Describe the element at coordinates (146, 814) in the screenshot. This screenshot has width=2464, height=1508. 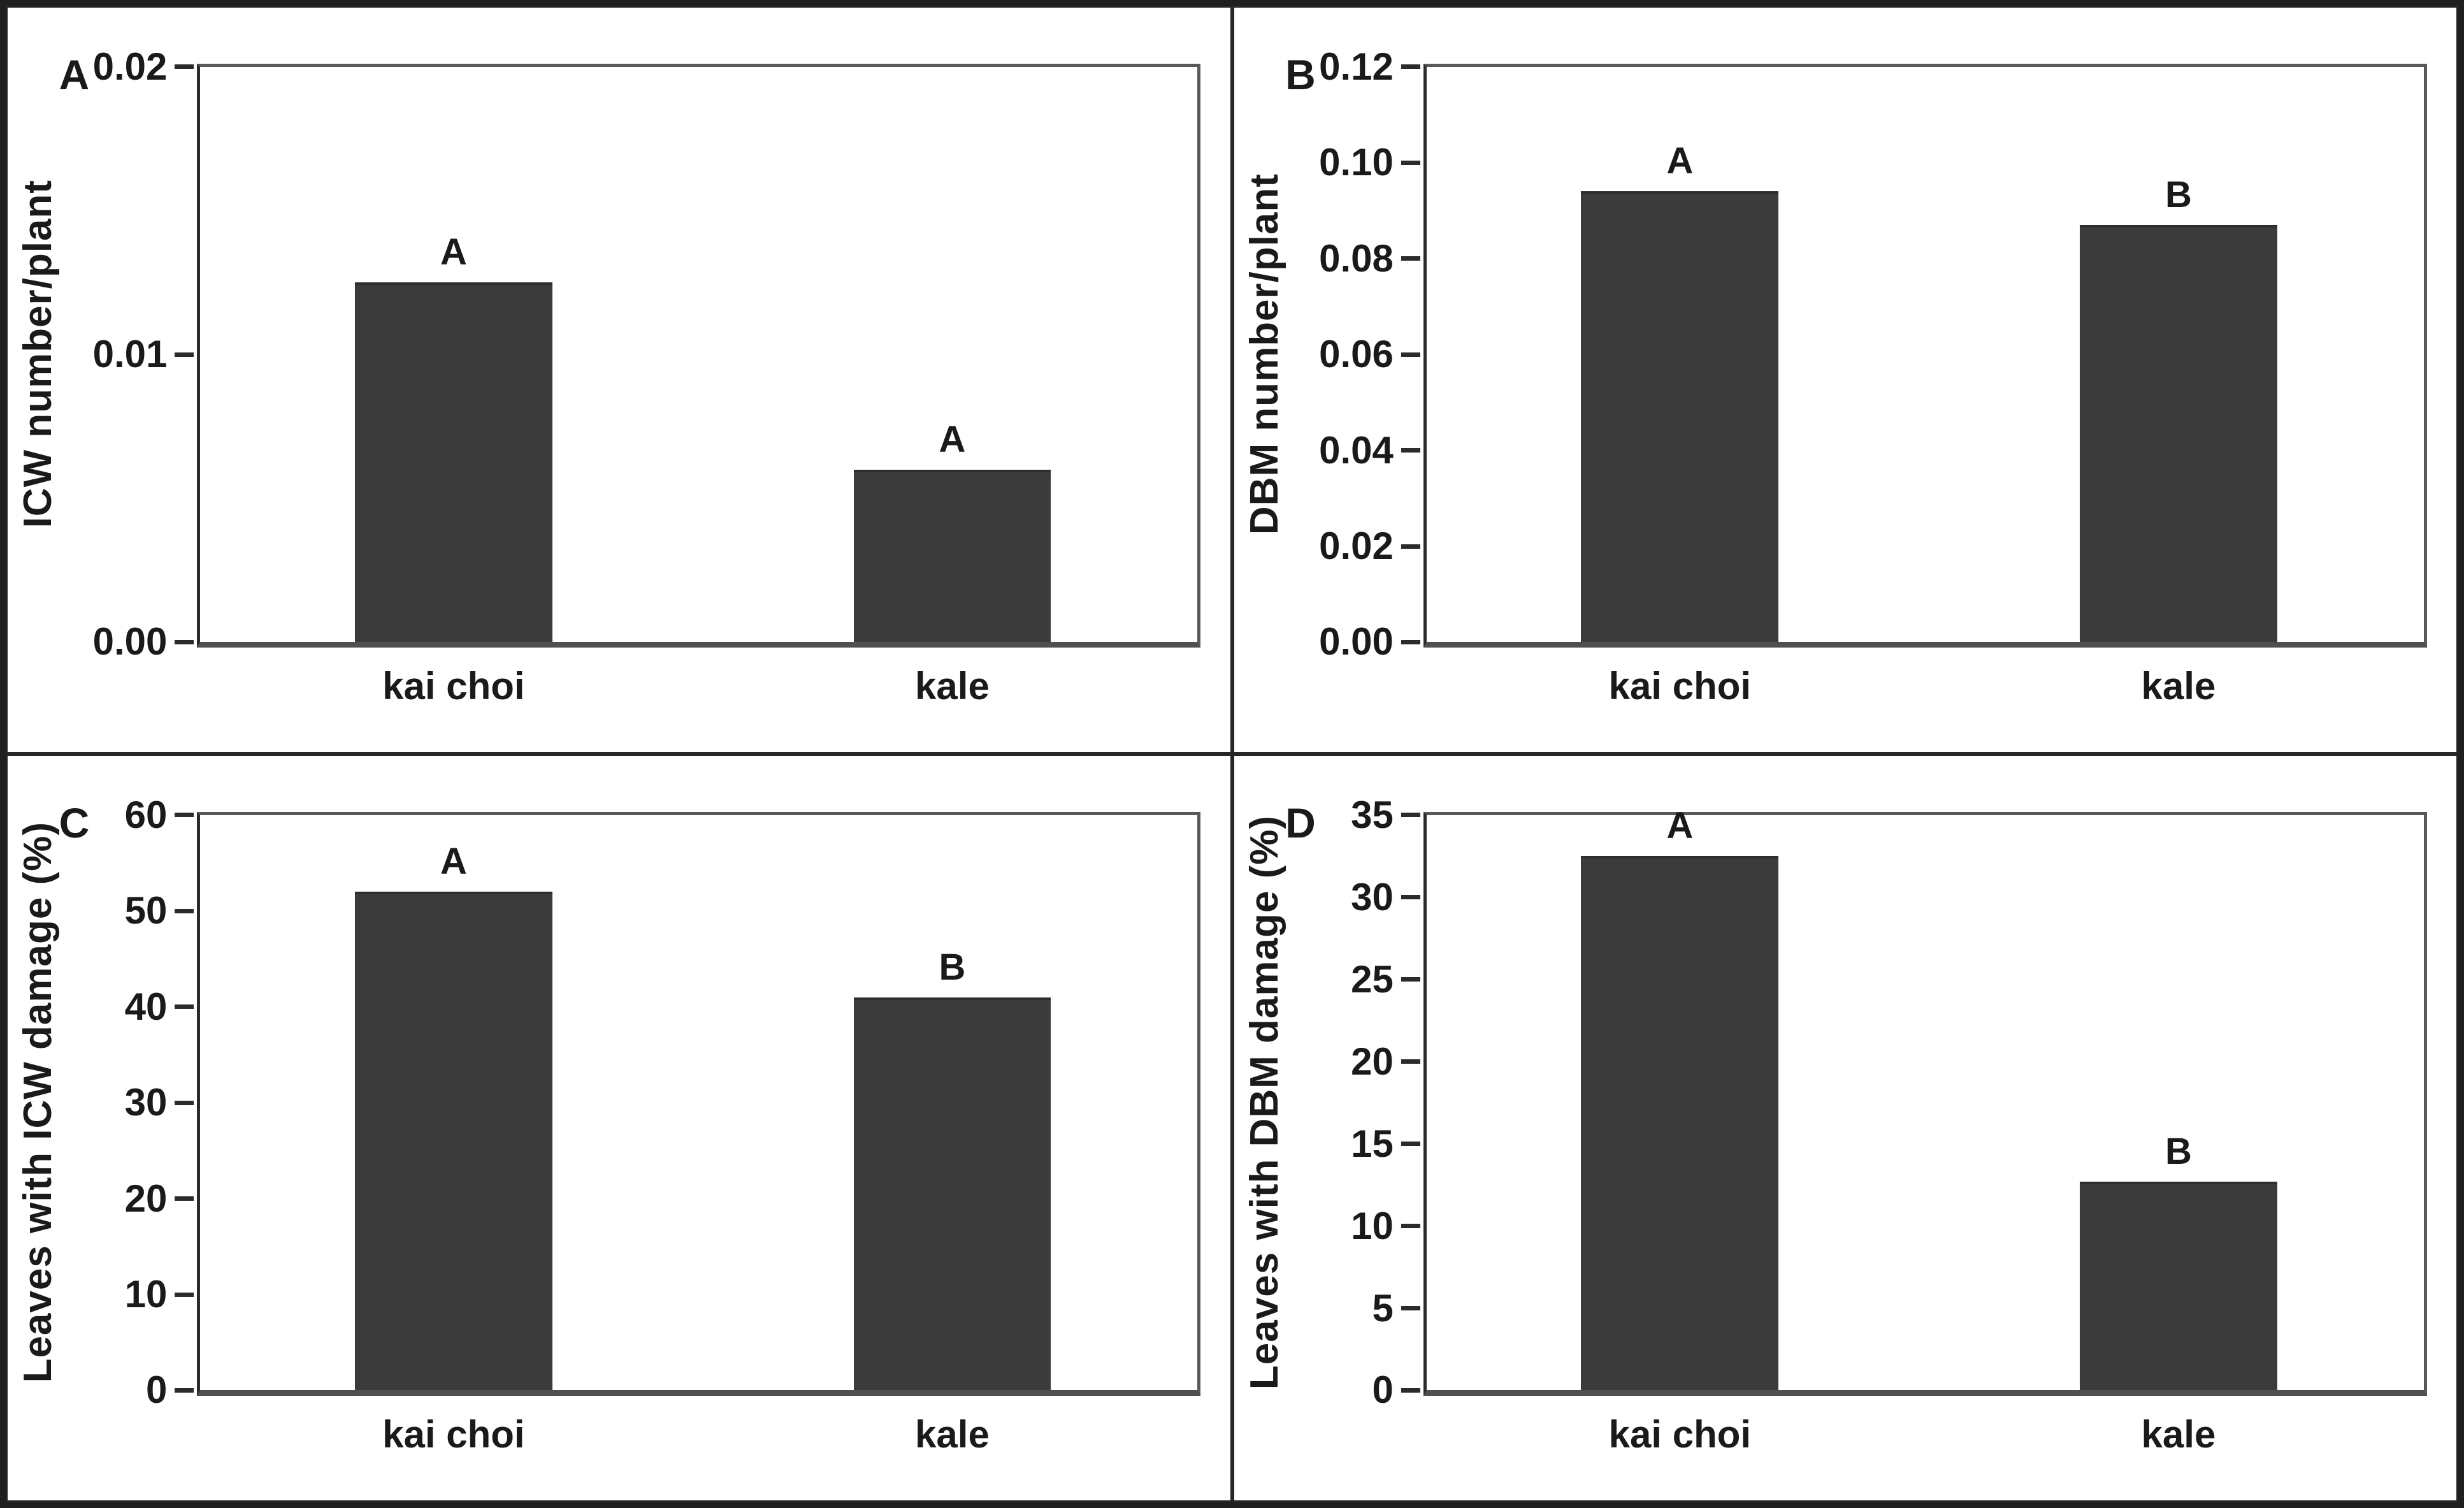
I see `y-axis-tick-label: 60` at that location.